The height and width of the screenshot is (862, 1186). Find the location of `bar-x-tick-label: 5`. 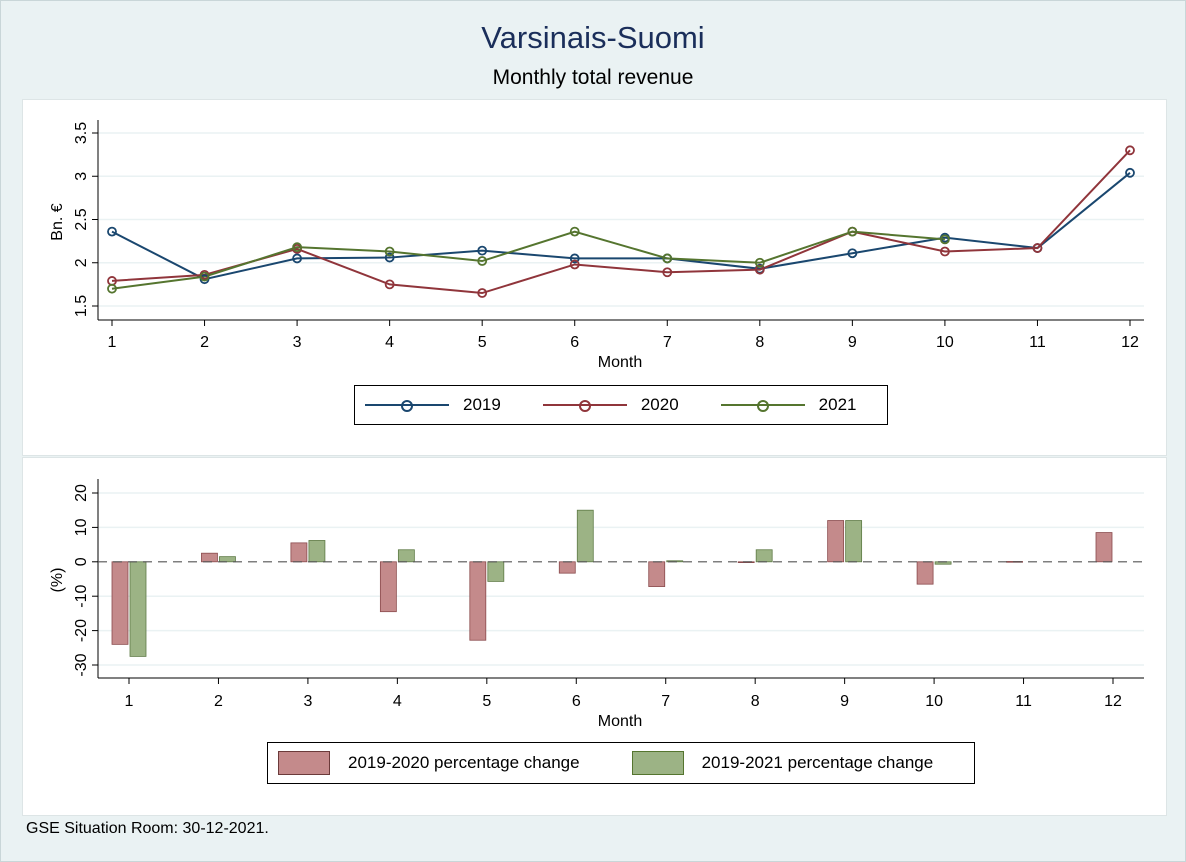

bar-x-tick-label: 5 is located at coordinates (486, 701).